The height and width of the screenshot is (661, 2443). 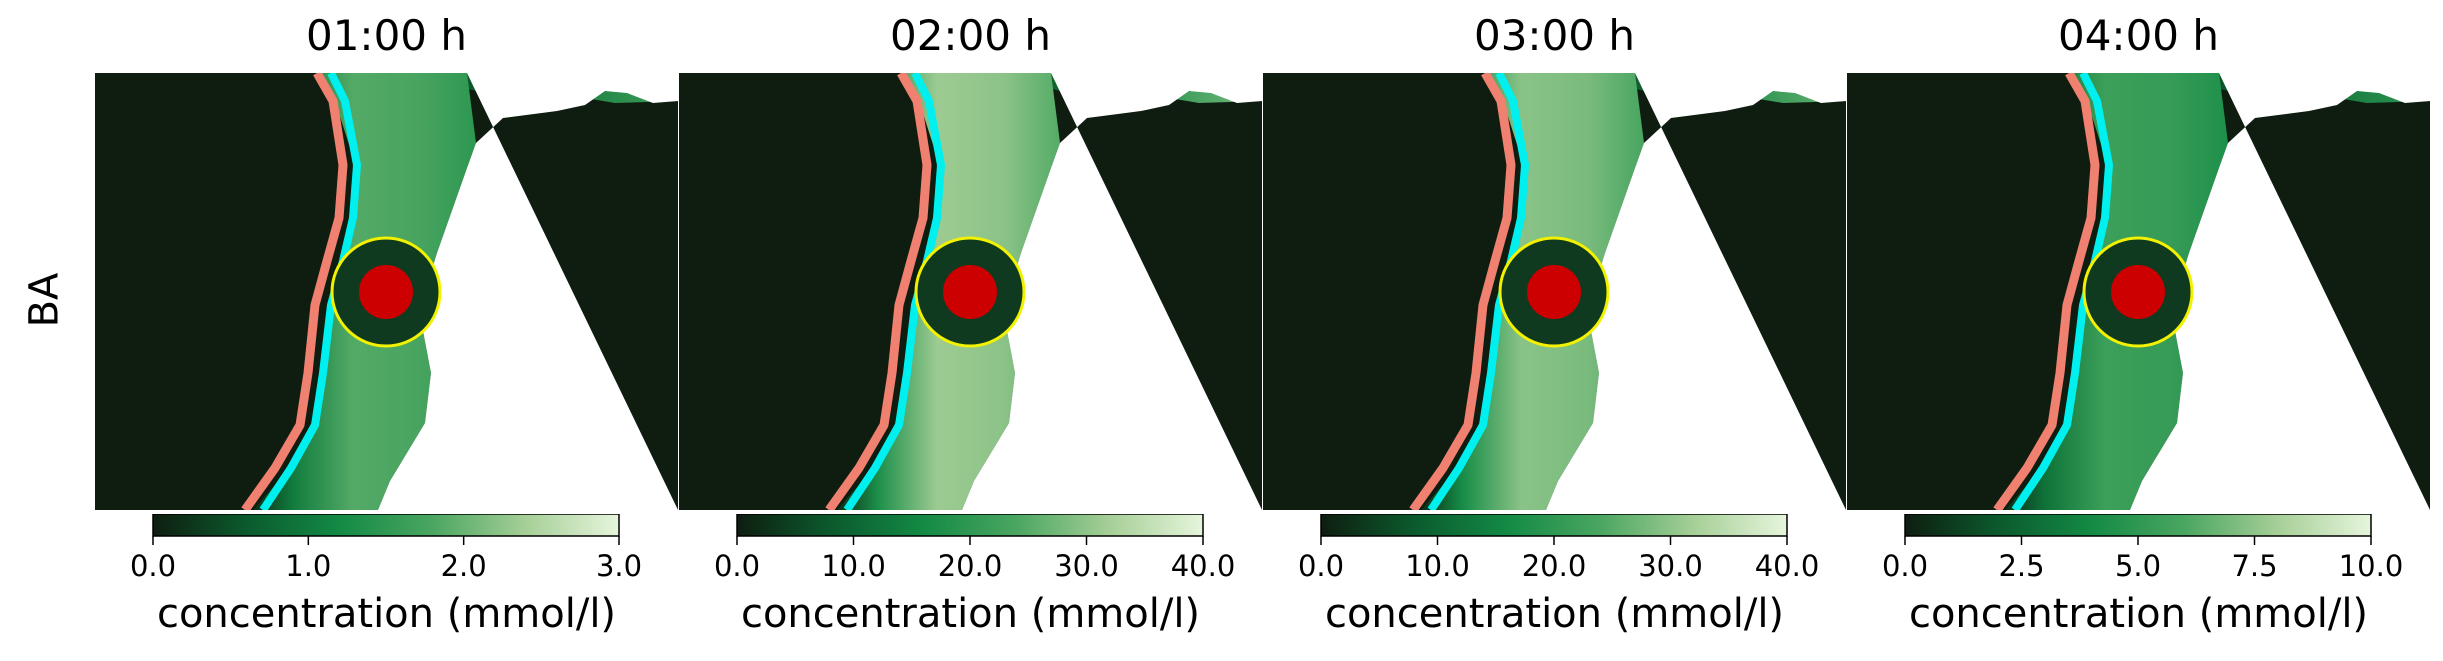 I want to click on panel-title: 02:00 h, so click(x=970, y=35).